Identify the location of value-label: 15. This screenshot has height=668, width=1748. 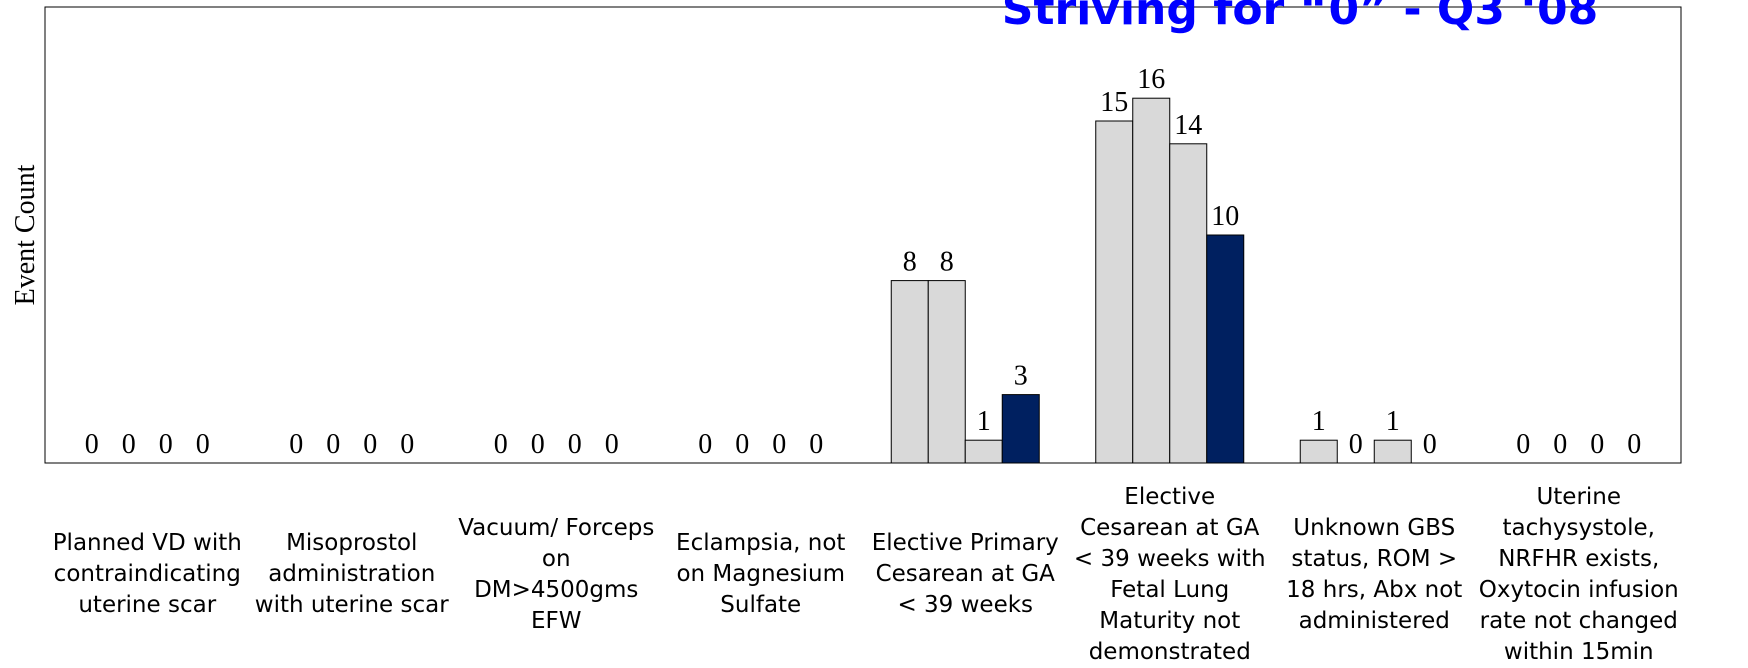
(1114, 102).